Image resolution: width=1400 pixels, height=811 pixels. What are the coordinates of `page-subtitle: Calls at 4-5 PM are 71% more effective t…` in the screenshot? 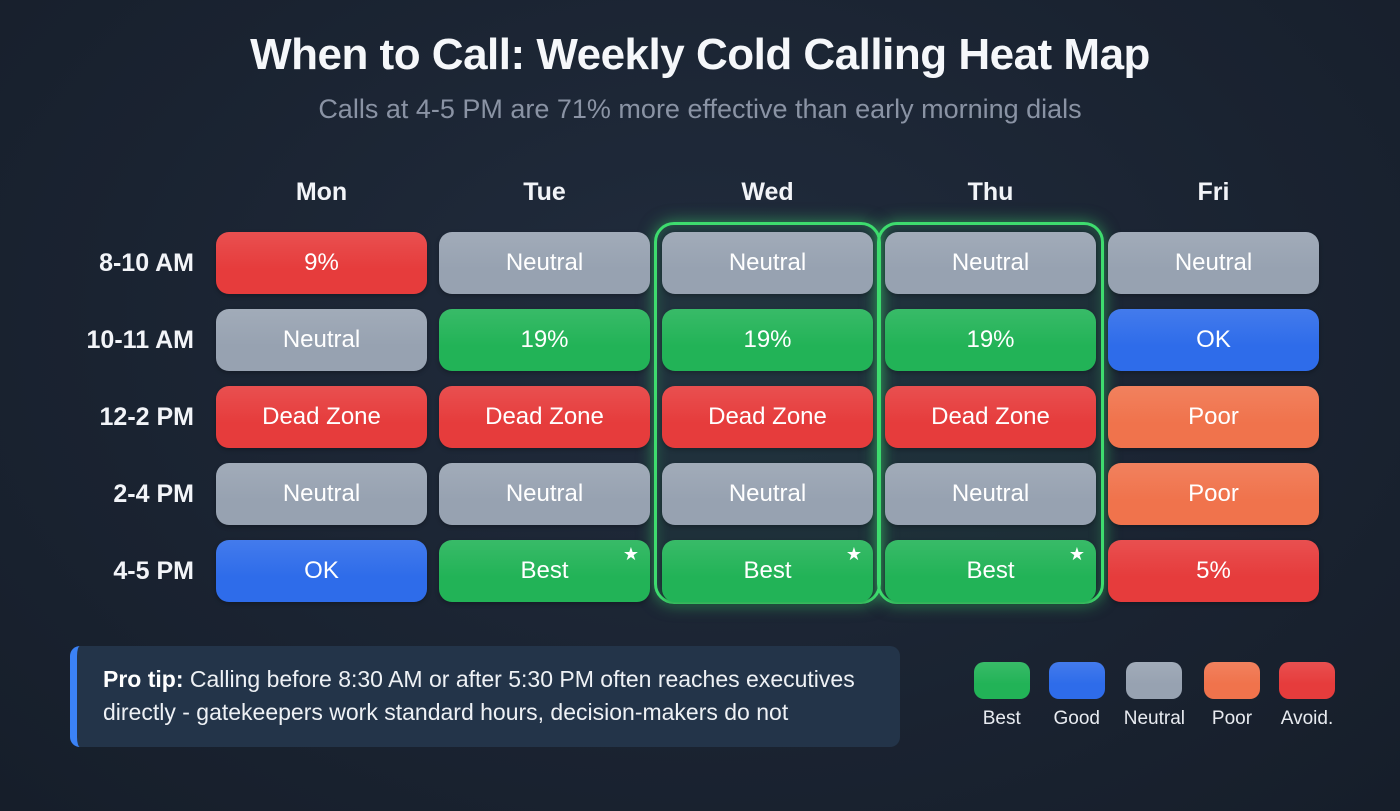 It's located at (700, 109).